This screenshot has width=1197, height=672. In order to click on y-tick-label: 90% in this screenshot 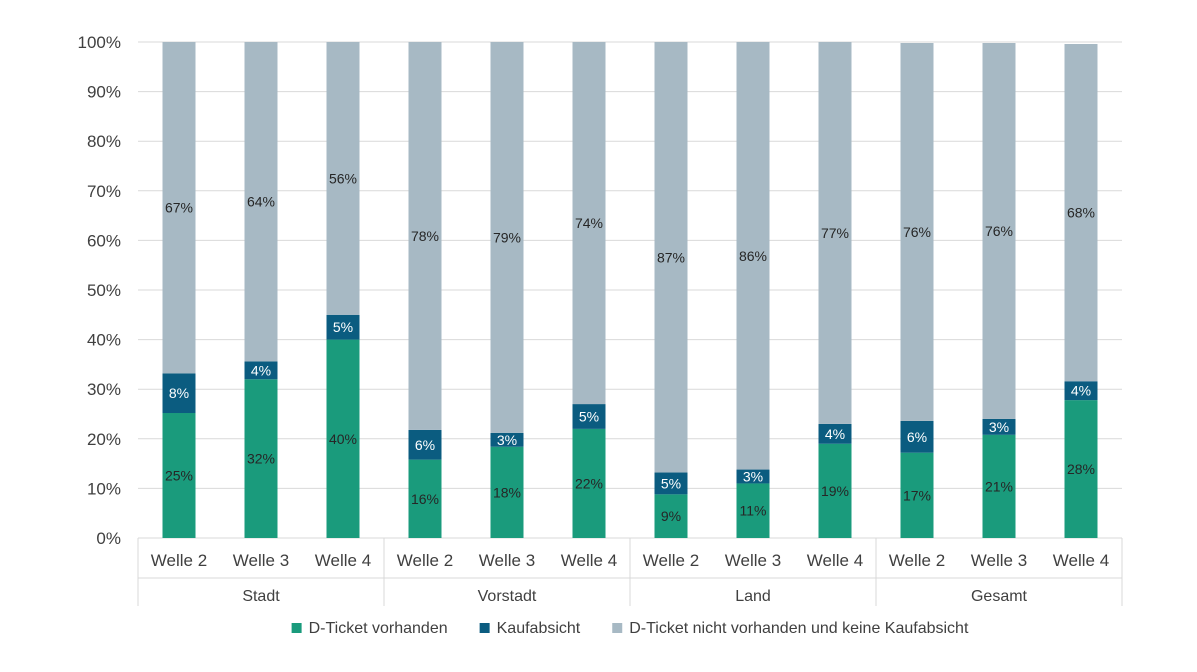, I will do `click(104, 92)`.